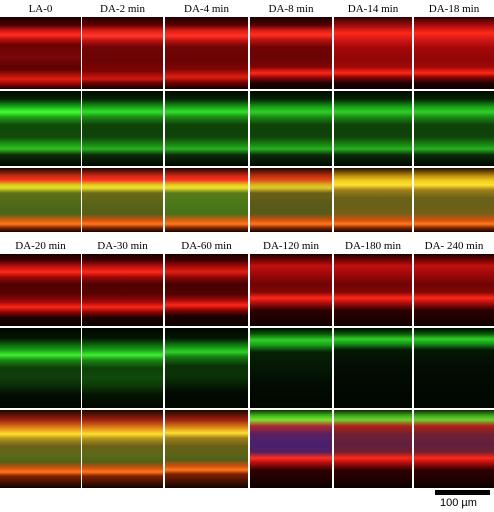  What do you see at coordinates (462, 492) in the screenshot?
I see `scale-bar` at bounding box center [462, 492].